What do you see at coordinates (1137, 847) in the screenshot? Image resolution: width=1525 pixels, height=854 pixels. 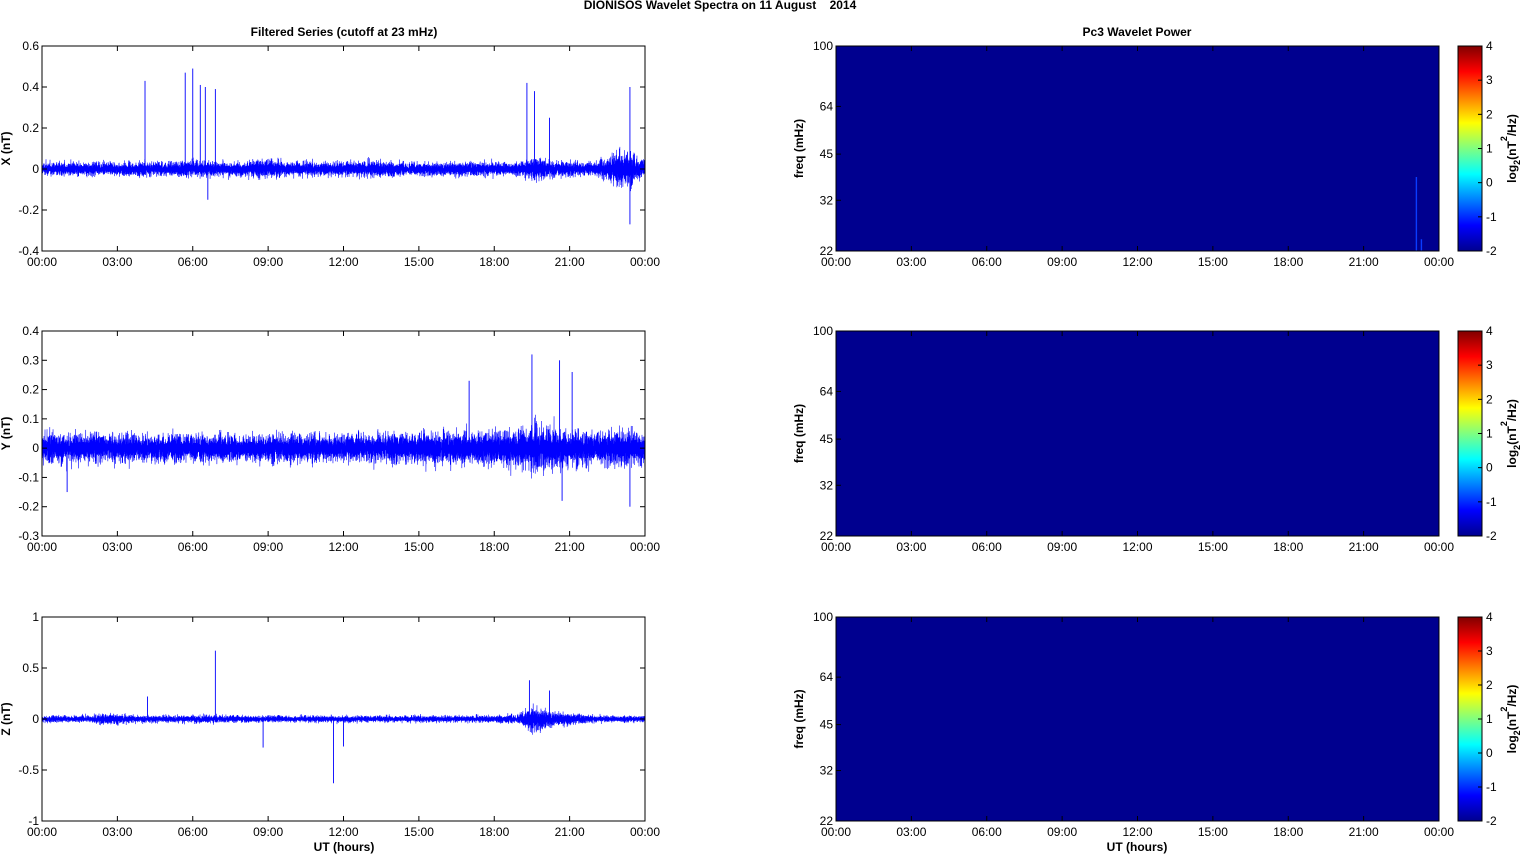 I see `right-x-axis-label: UT (hours)` at bounding box center [1137, 847].